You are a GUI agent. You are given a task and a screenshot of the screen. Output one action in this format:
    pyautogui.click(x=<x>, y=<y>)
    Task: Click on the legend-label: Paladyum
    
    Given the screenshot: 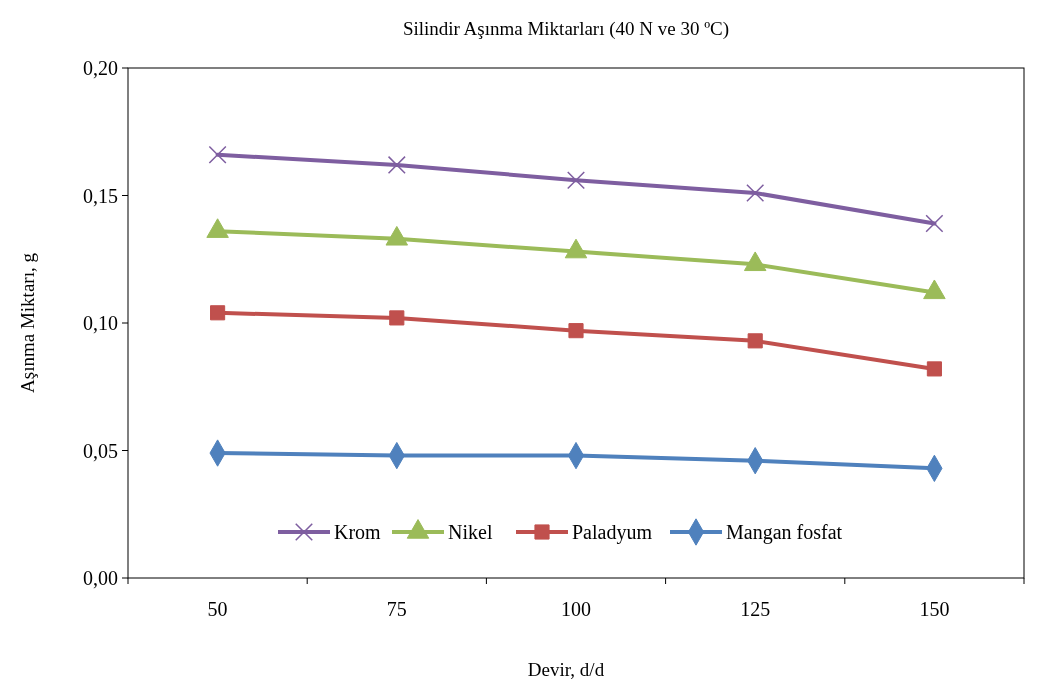 What is the action you would take?
    pyautogui.click(x=612, y=532)
    